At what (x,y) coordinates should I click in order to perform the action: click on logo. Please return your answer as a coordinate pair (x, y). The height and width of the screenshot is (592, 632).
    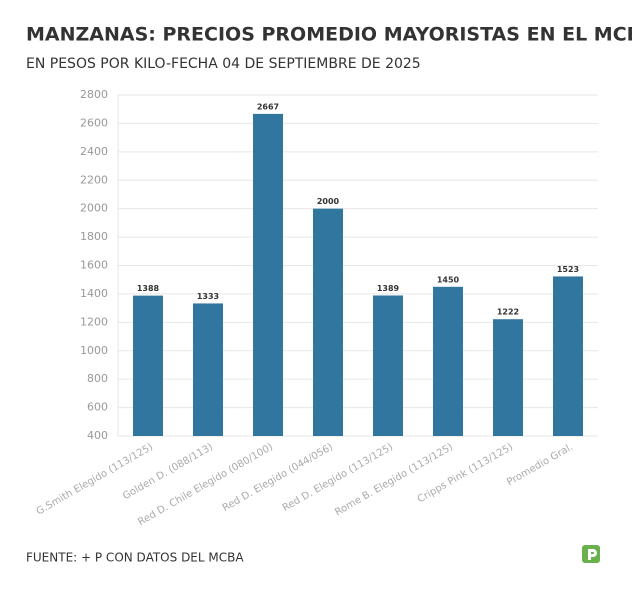
    Looking at the image, I should click on (591, 554).